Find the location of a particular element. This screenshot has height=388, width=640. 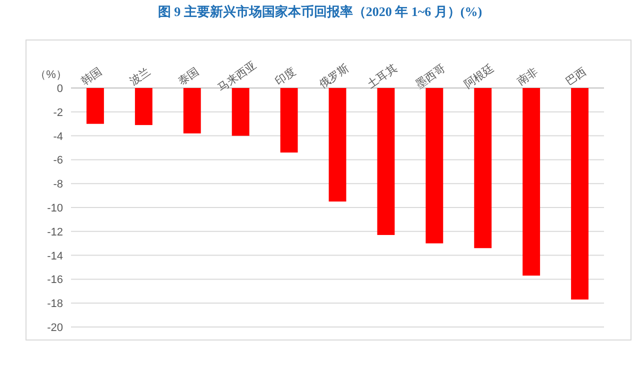

x-tick-label: 土耳其 is located at coordinates (382, 77).